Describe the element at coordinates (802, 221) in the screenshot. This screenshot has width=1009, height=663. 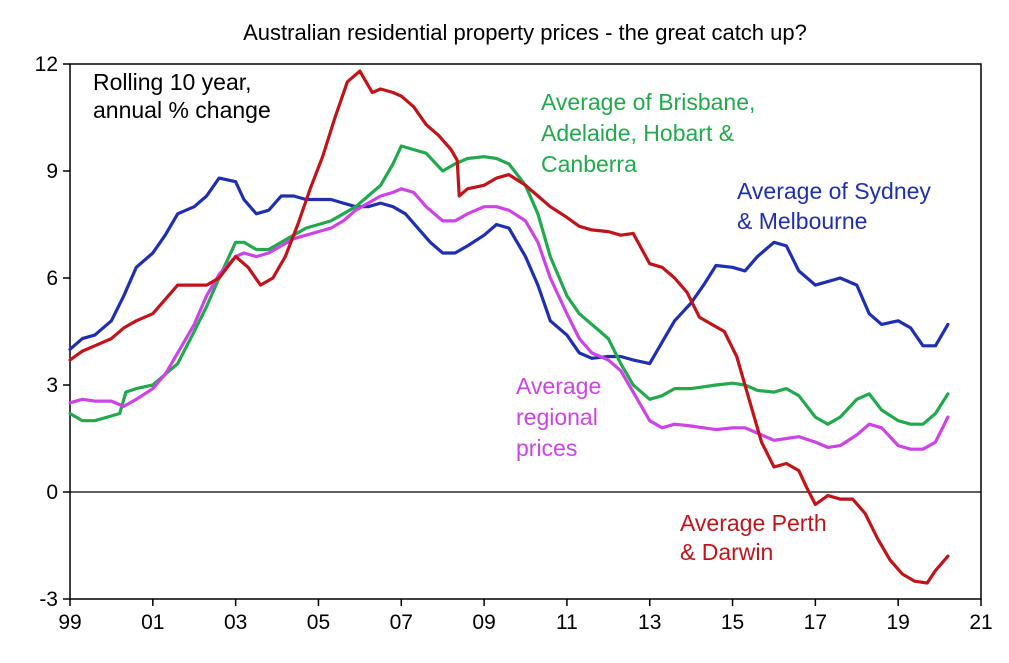
I see `annotation-line: & Melbourne` at that location.